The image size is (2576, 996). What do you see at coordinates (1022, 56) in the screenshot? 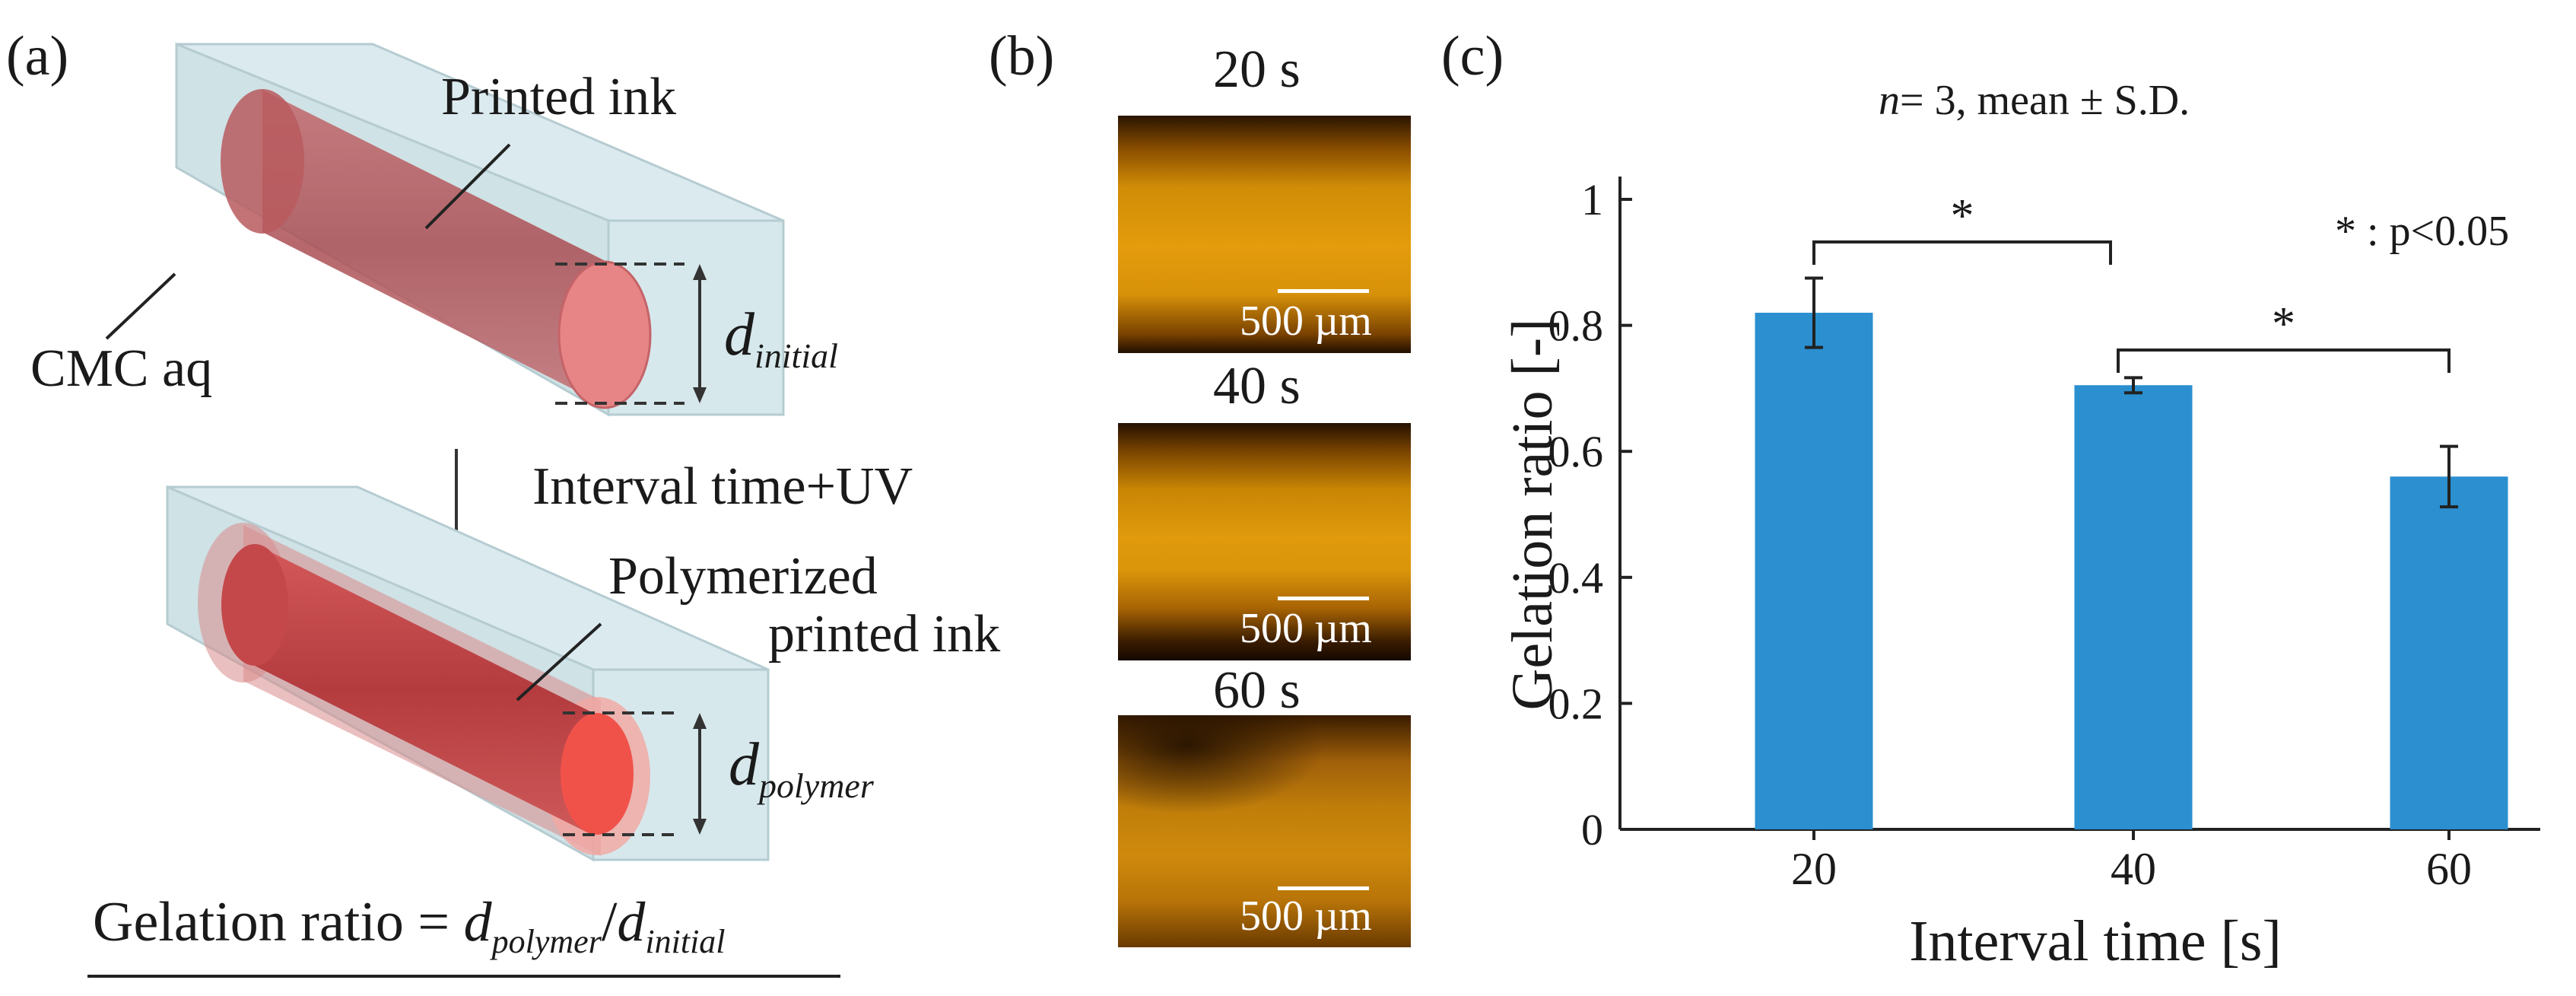
I see `panel-b-label: (b)` at bounding box center [1022, 56].